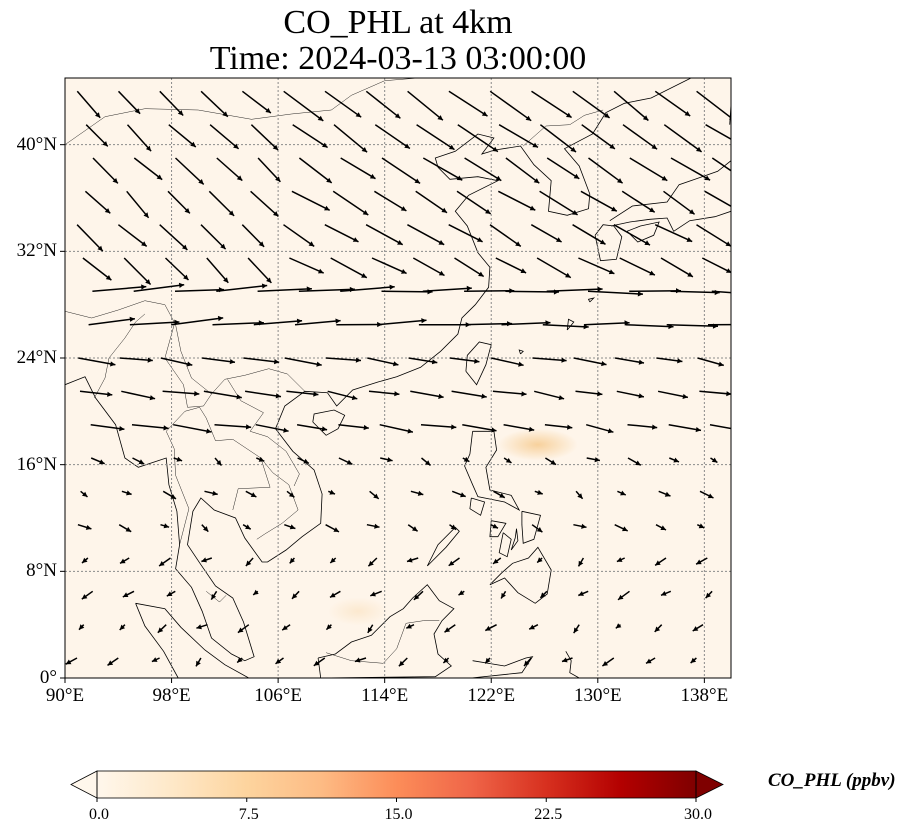  I want to click on x-tick-label: 98°E, so click(171, 695).